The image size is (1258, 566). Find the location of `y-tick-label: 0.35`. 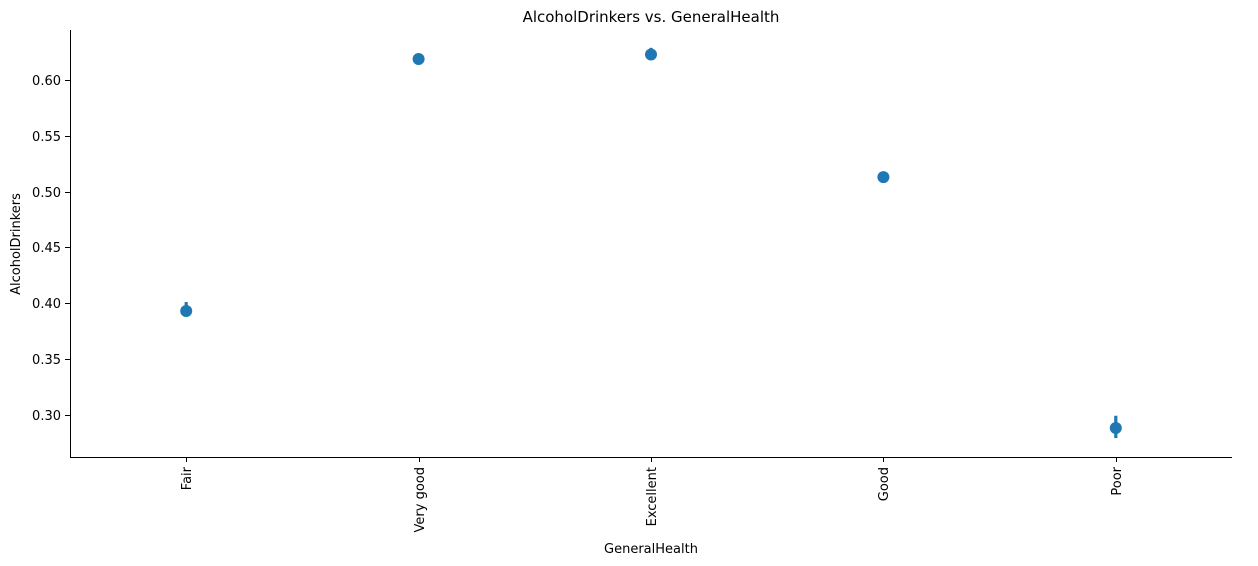

y-tick-label: 0.35 is located at coordinates (46, 360).